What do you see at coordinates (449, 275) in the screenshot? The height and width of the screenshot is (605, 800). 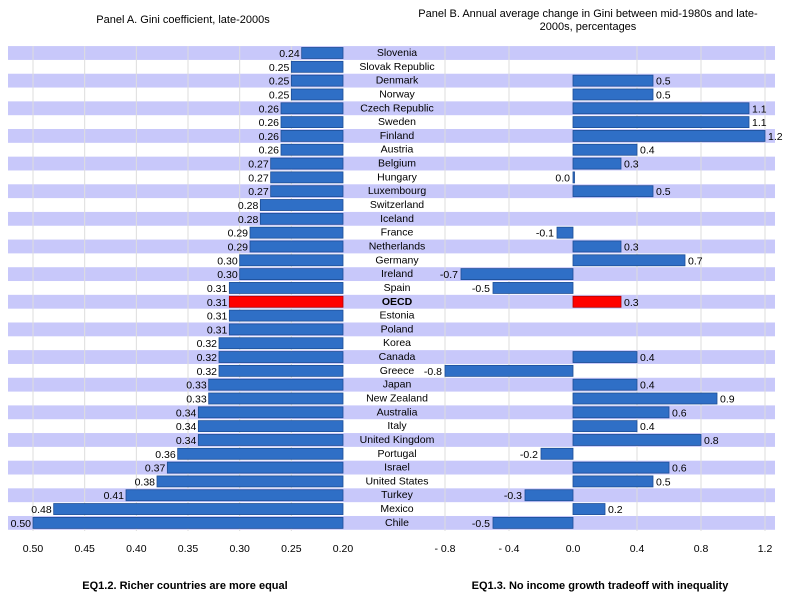 I see `panel-b-value-label: -0.7` at bounding box center [449, 275].